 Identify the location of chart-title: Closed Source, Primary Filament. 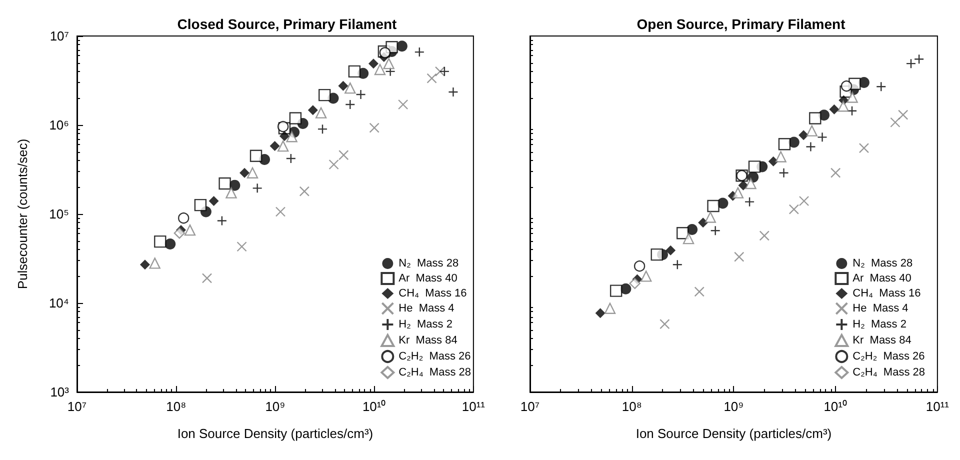
(287, 24).